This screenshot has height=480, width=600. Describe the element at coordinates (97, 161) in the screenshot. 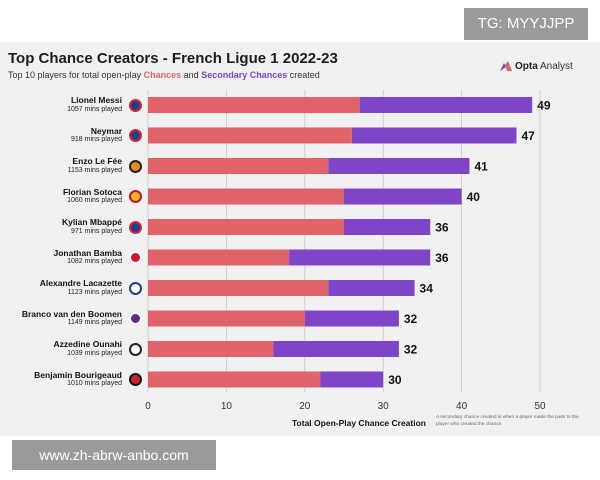

I see `player-name: Enzo Le Fée` at that location.